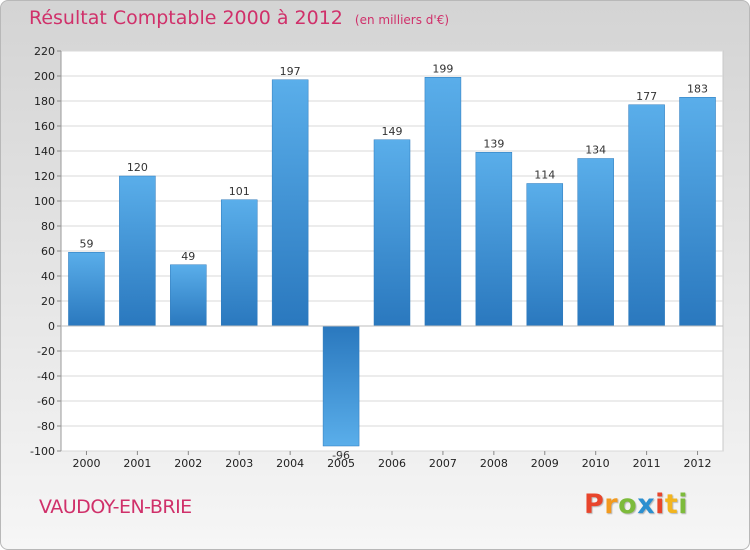  What do you see at coordinates (44, 101) in the screenshot?
I see `y-tick-label-180: 180` at bounding box center [44, 101].